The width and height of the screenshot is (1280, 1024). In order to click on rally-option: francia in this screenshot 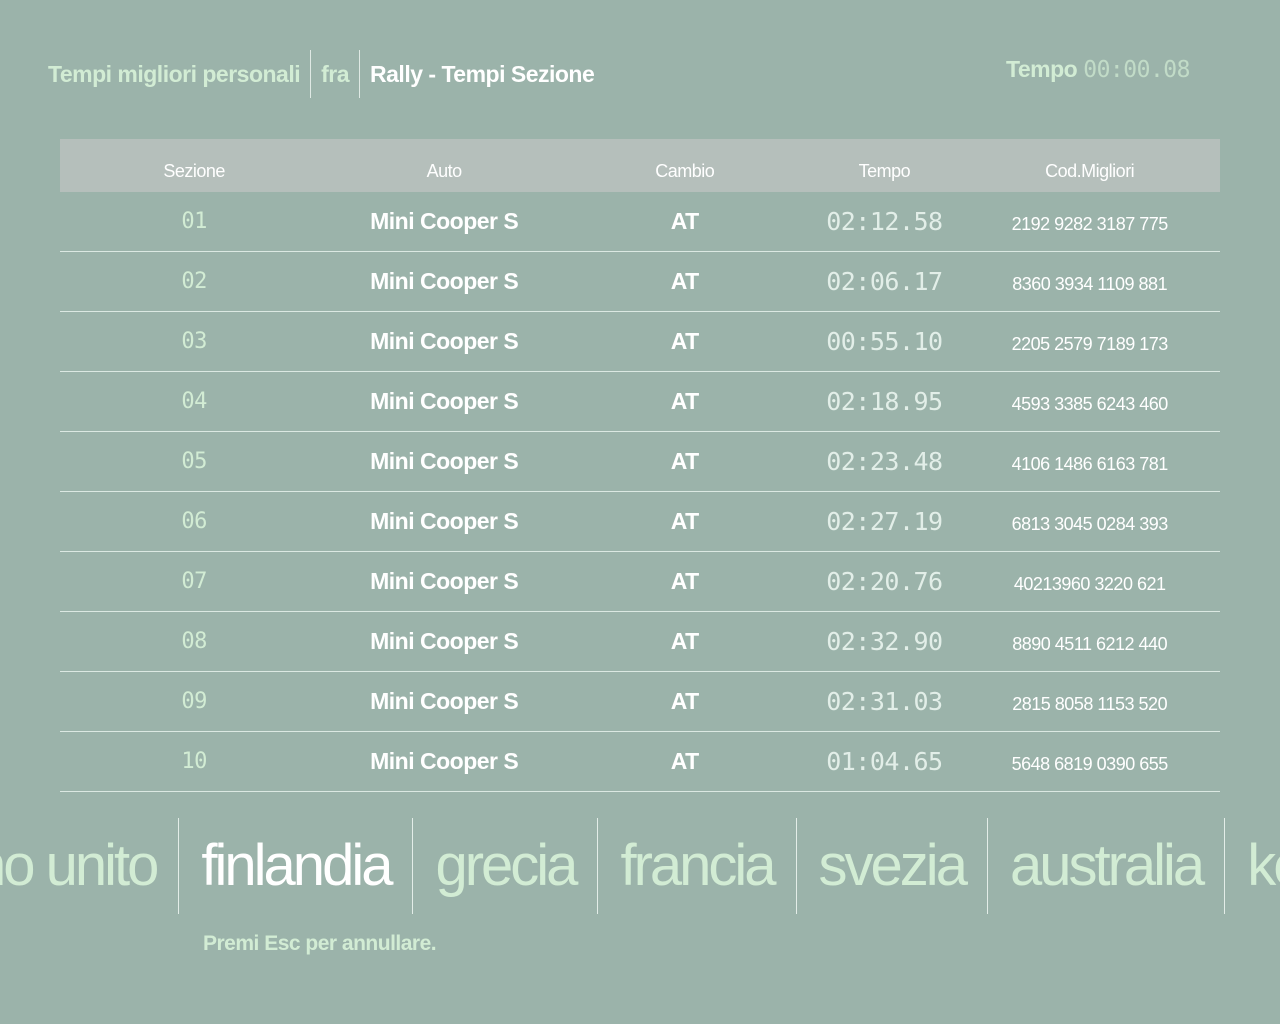, I will do `click(696, 866)`.